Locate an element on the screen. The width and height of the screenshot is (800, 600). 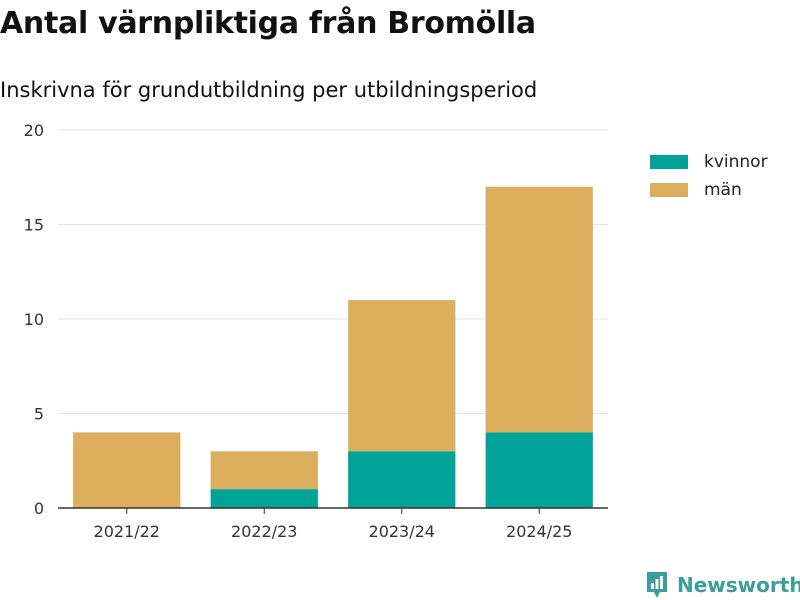
bar-kvinnor-2024/25 is located at coordinates (539, 470).